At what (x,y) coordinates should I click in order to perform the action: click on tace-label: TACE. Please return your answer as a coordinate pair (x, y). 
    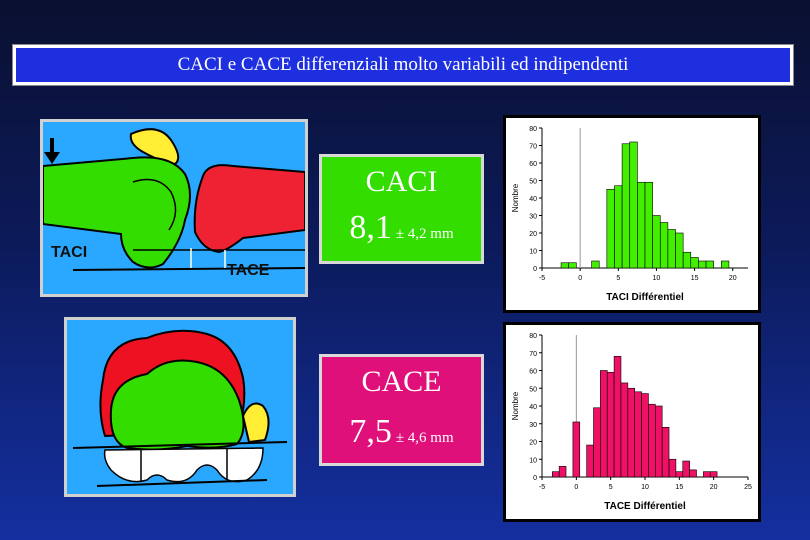
    Looking at the image, I should click on (248, 270).